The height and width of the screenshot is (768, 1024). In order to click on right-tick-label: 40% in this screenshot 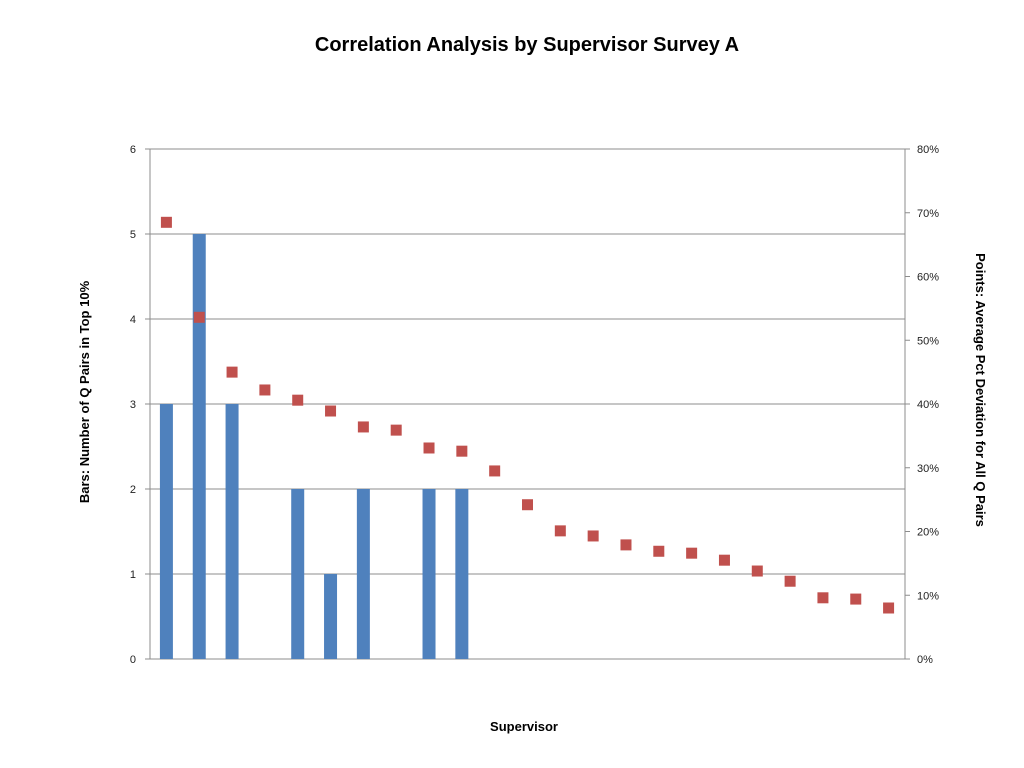, I will do `click(928, 405)`.